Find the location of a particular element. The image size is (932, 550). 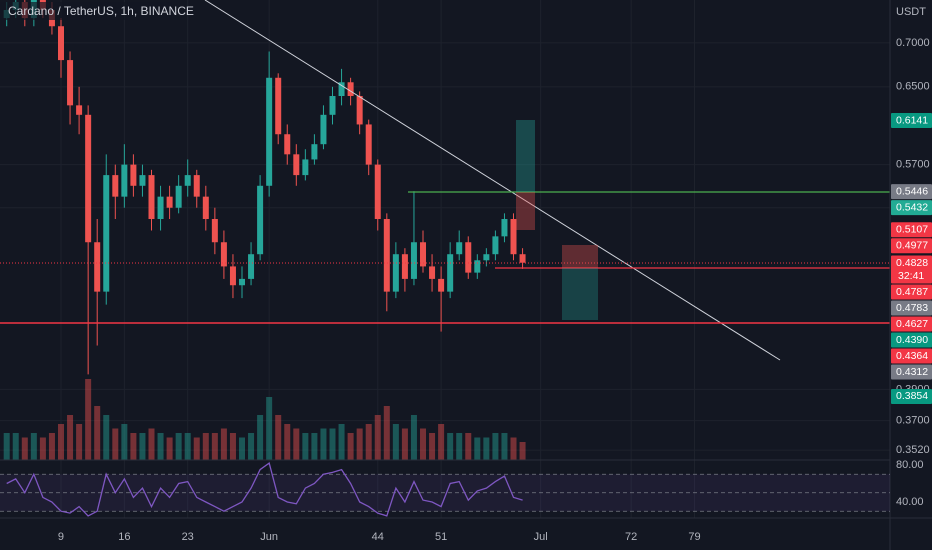

price-badge-label: 0.6141 is located at coordinates (912, 120).